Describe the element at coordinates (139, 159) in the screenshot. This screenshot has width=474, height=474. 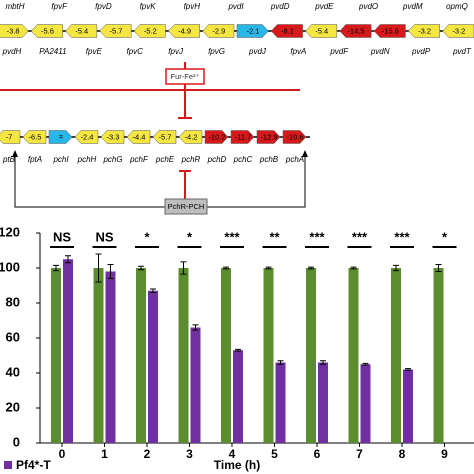
I see `gene-name: pchF` at that location.